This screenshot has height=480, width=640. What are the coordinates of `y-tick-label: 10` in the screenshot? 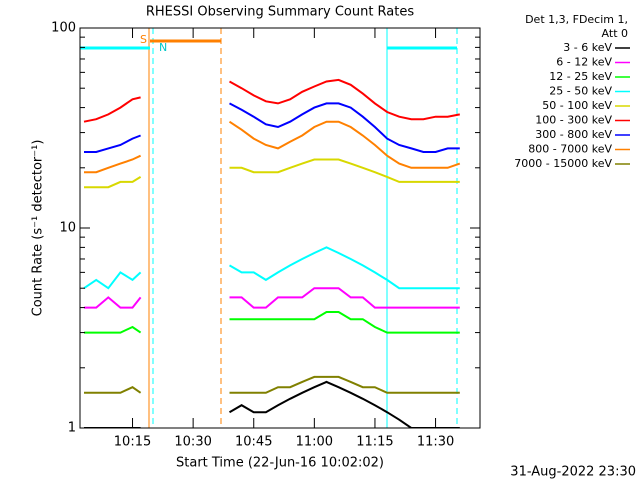 It's located at (67, 228).